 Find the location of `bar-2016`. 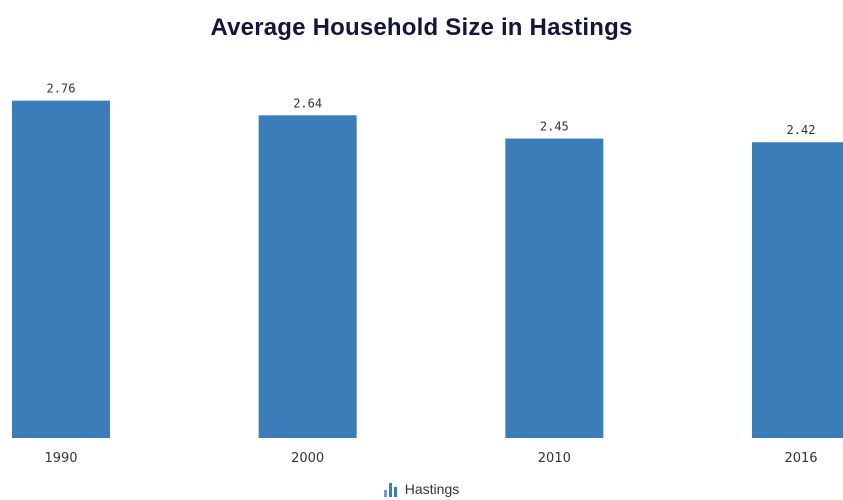

bar-2016 is located at coordinates (797, 290).